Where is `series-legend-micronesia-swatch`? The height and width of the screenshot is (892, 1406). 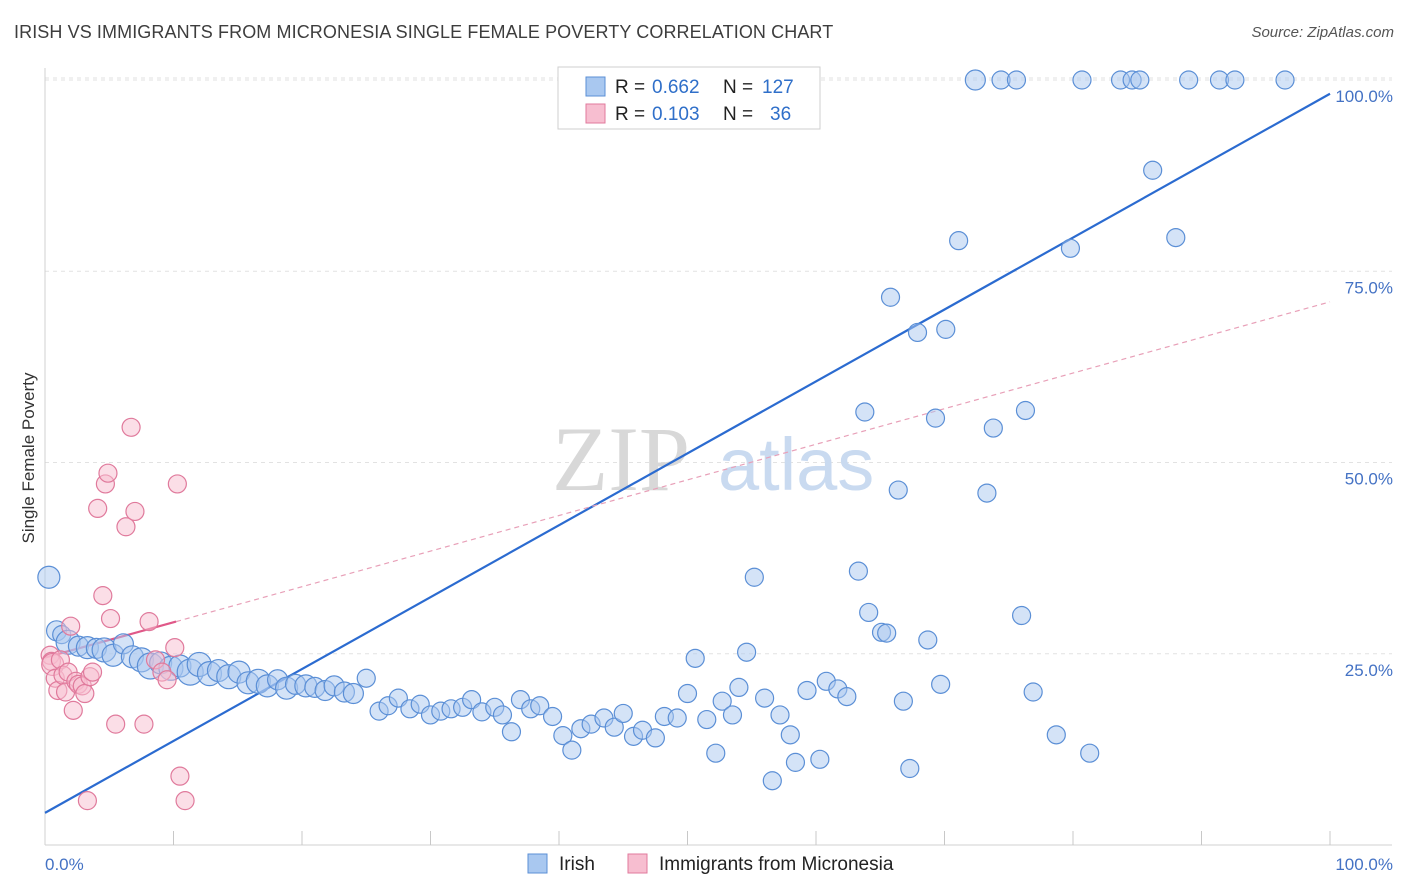
series-legend-micronesia-swatch is located at coordinates (637, 863).